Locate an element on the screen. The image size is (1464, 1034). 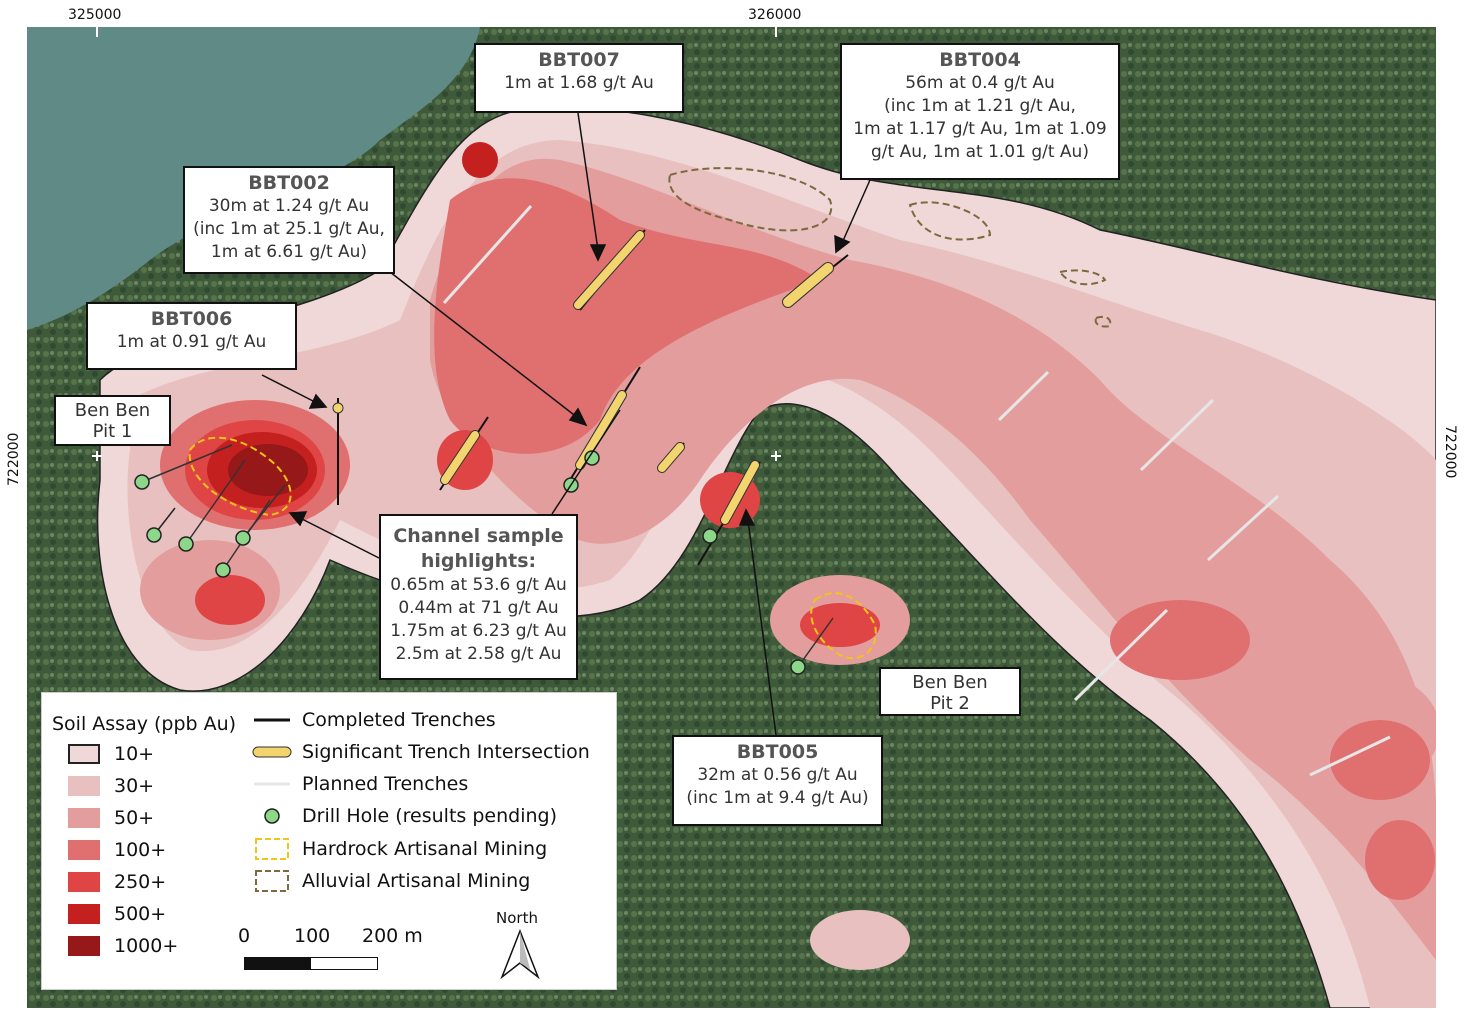
yellow-capsule-icon is located at coordinates (272, 752).